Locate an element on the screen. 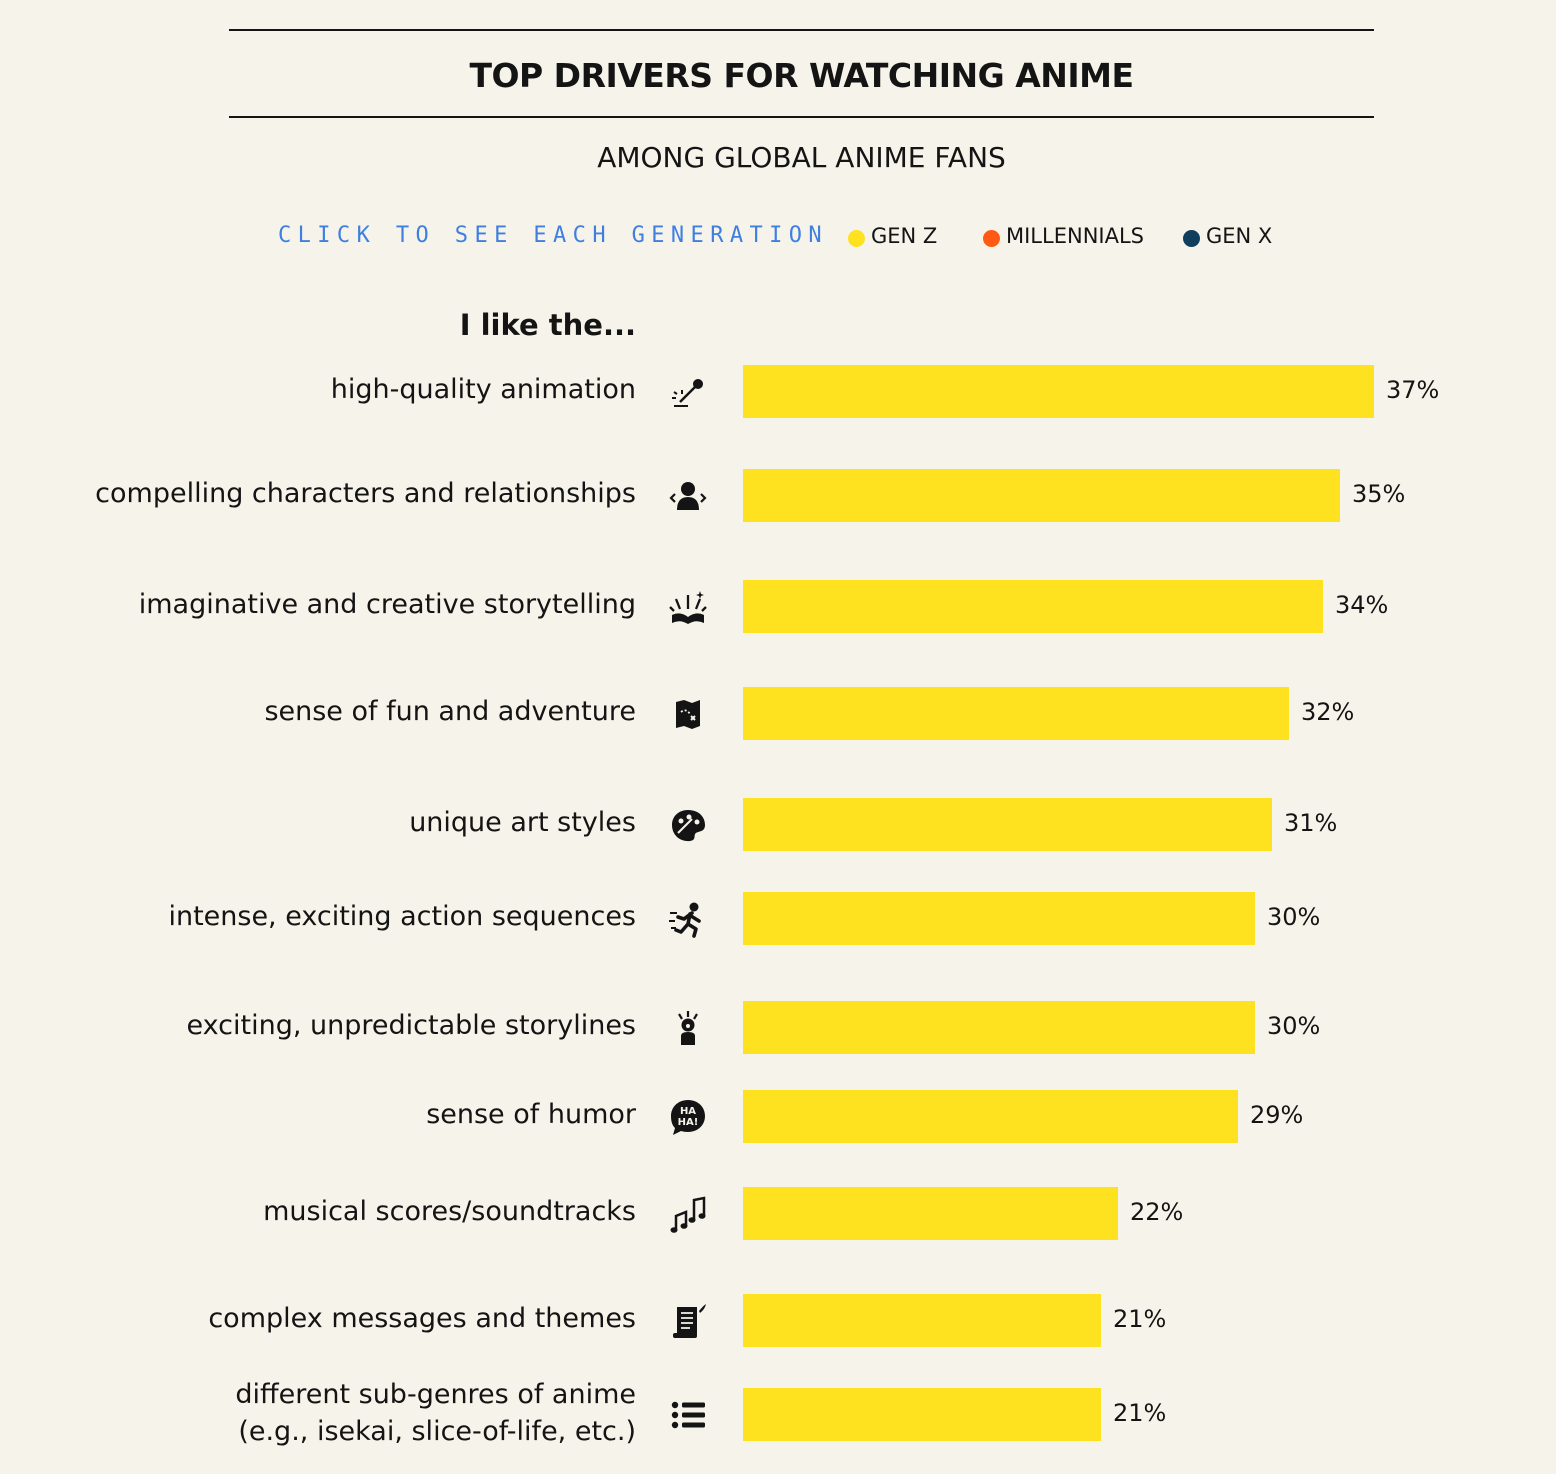  surprised-figure-icon is located at coordinates (688, 1028).